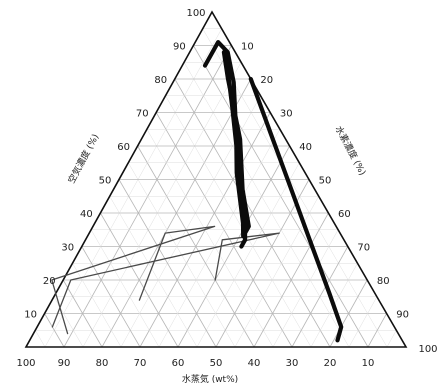 The width and height of the screenshot is (439, 390). I want to click on bottom-tick-label: 90, so click(64, 363).